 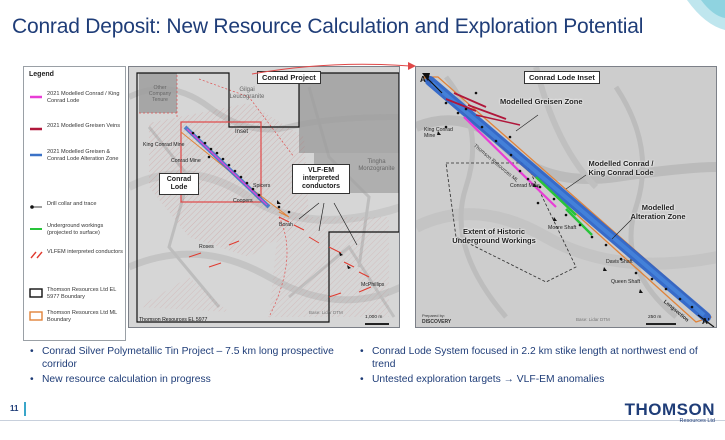 I want to click on legend-drill-collar-icon, so click(x=36, y=207).